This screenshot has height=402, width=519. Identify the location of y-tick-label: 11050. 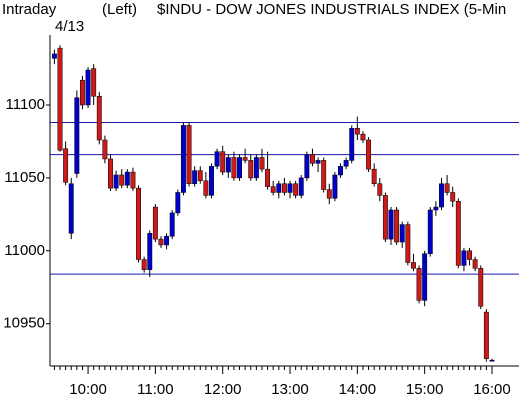
(24, 177).